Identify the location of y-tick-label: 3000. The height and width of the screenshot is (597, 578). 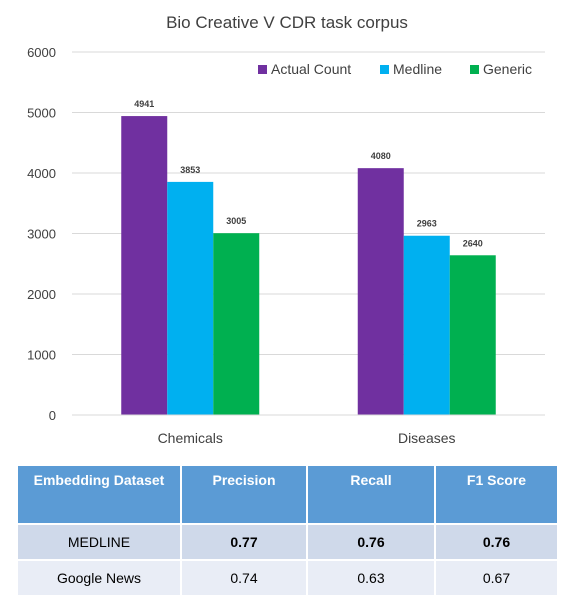
(41, 234).